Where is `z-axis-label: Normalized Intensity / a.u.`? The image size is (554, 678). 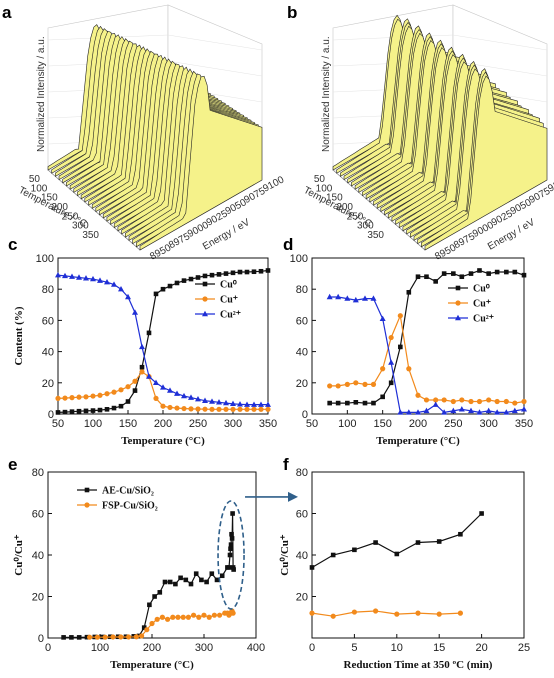 z-axis-label: Normalized Intensity / a.u. is located at coordinates (326, 94).